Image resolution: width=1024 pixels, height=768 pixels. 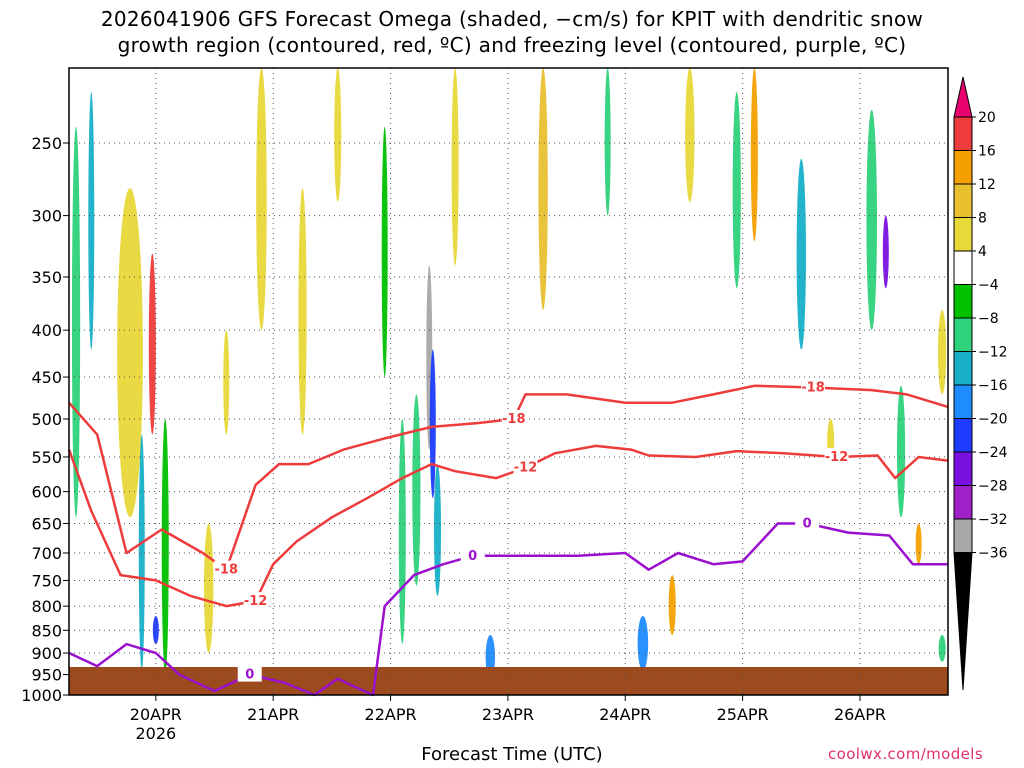 What do you see at coordinates (993, 487) in the screenshot?
I see `colorbar-label-11: −28` at bounding box center [993, 487].